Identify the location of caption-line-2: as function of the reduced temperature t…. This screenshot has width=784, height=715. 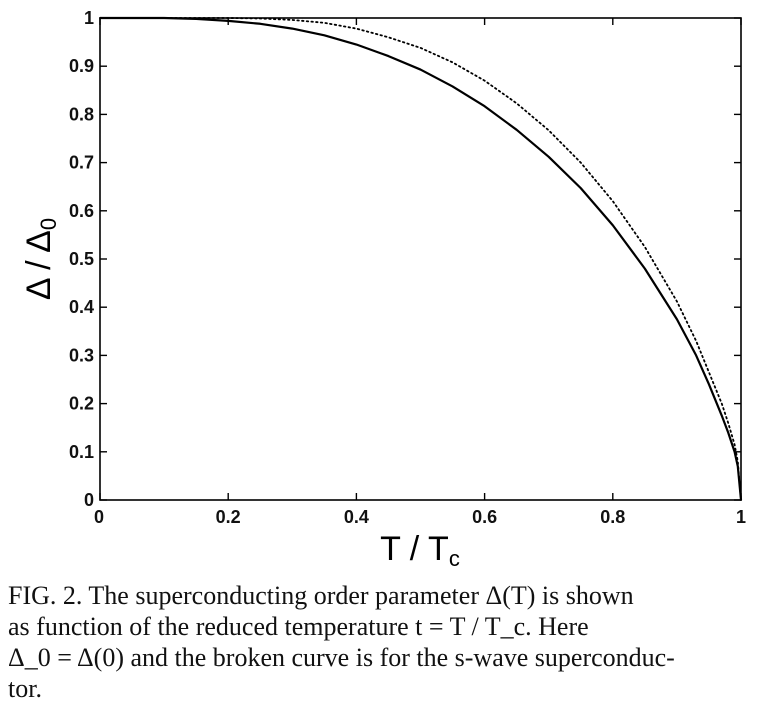
(298, 626).